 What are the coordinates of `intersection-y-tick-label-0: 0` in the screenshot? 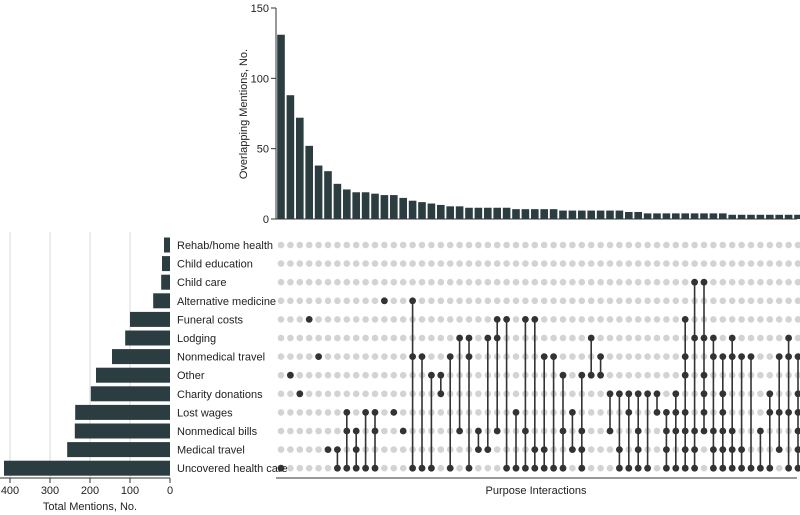 It's located at (266, 220).